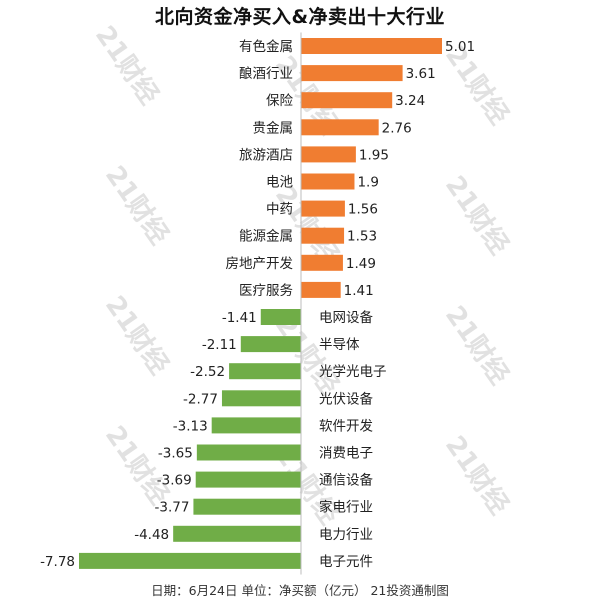 This screenshot has width=600, height=600. Describe the element at coordinates (300, 590) in the screenshot. I see `chart-footer: 日期：6月24日 单位：净买额（亿元） 21投资通制图` at that location.